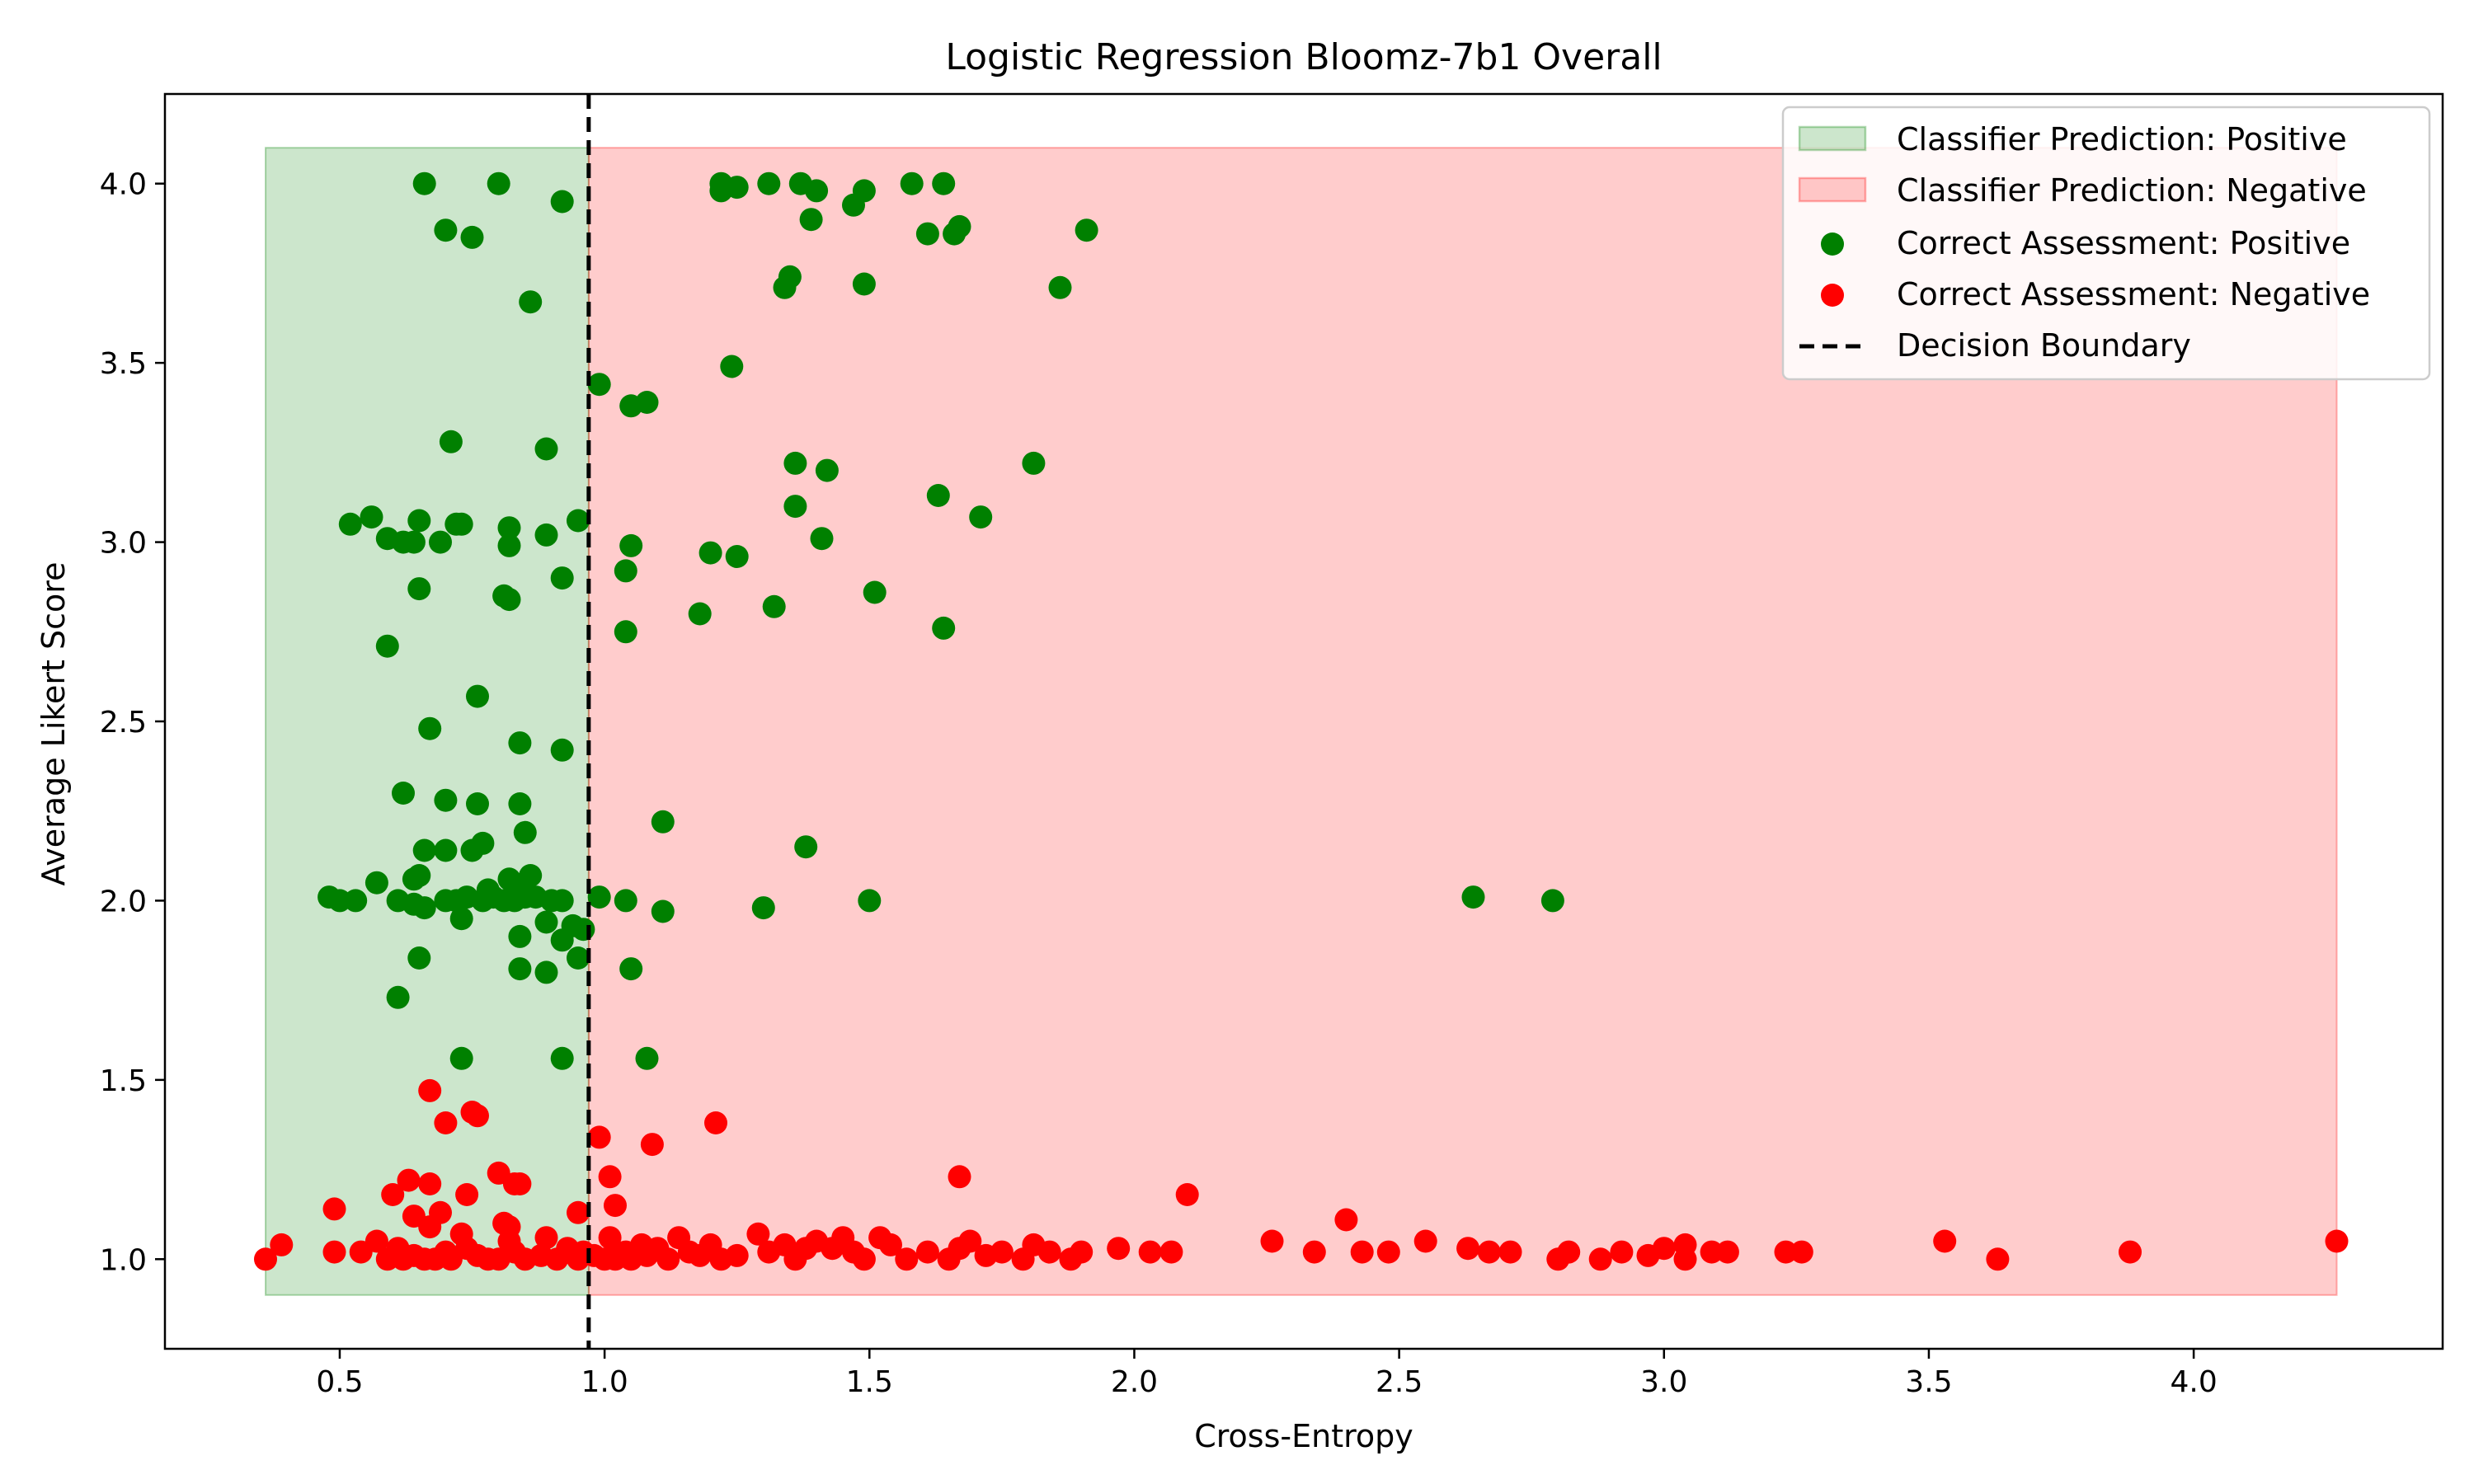 The width and height of the screenshot is (2474, 1484). I want to click on y-tick-label: 4.0, so click(123, 185).